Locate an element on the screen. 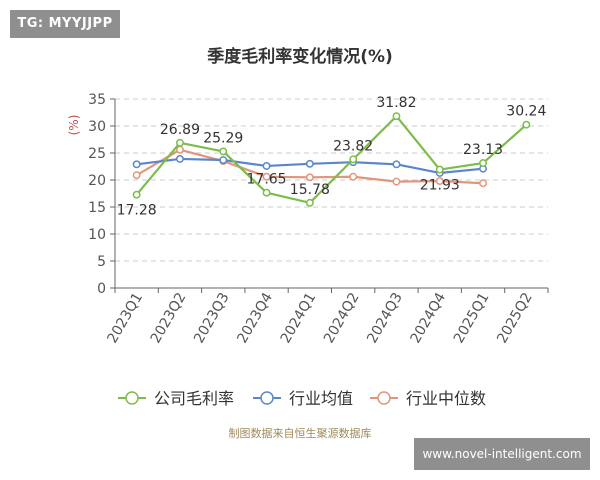 The width and height of the screenshot is (600, 480). watermark-bottom-right: www.novel-intelligent.com is located at coordinates (502, 454).